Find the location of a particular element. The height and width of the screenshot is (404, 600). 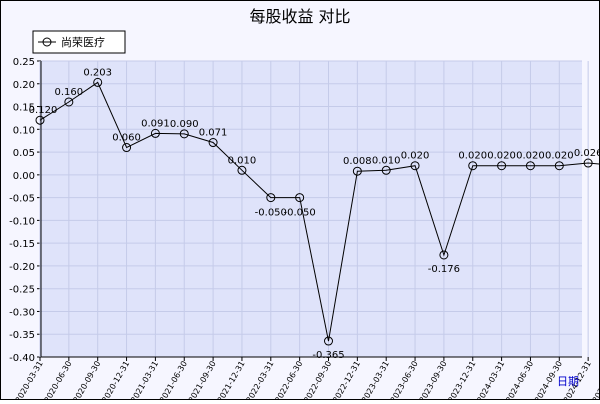

x-tick-label: 2022-09-30 is located at coordinates (317, 380).